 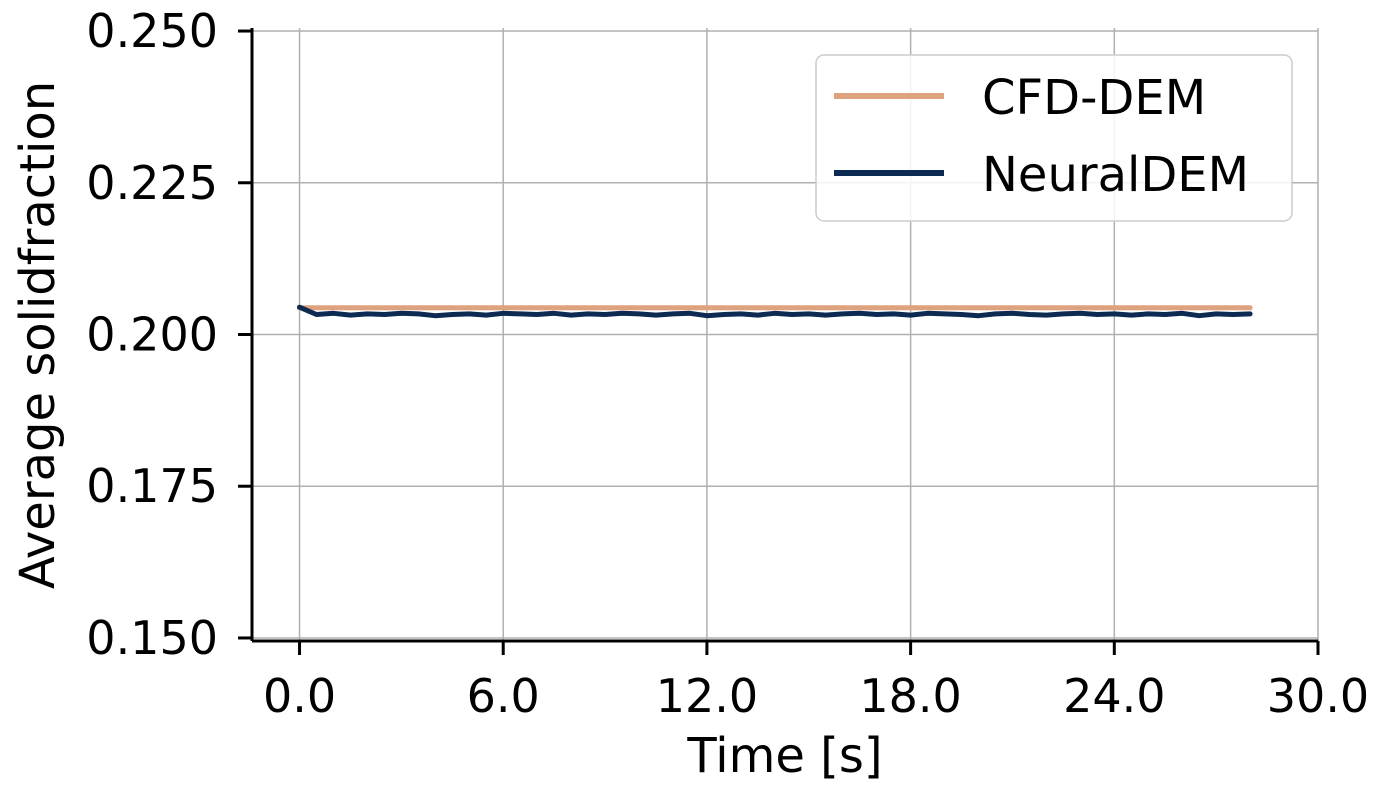 I want to click on legend-label-neuraldem: NeuralDEM, so click(x=1115, y=175).